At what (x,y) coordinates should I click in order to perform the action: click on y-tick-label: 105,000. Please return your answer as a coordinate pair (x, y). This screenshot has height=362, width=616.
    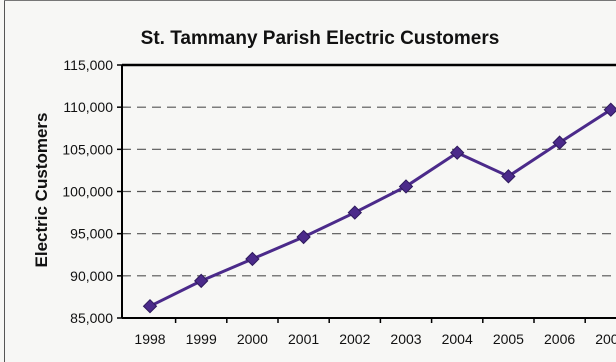
    Looking at the image, I should click on (87, 149).